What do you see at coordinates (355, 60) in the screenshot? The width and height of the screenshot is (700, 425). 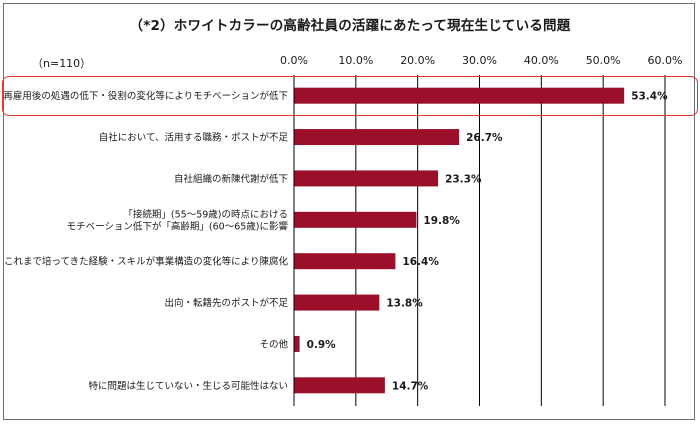 I see `x-tick-label: 10.0%` at bounding box center [355, 60].